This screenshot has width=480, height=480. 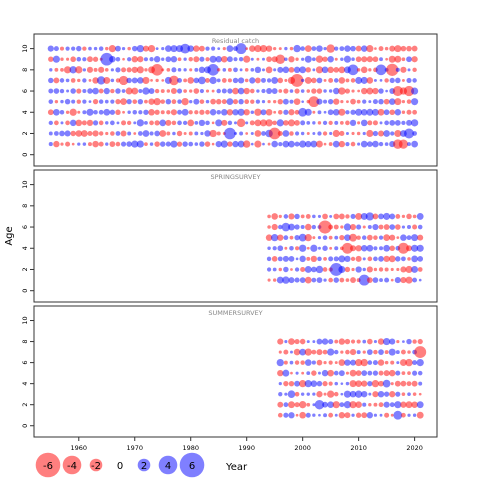 I want to click on legend-label: 6, so click(x=192, y=466).